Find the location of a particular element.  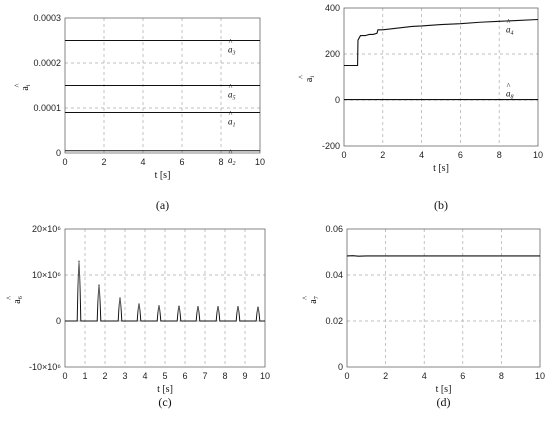

y-tick-label: -10×10⁶ is located at coordinates (45, 367).